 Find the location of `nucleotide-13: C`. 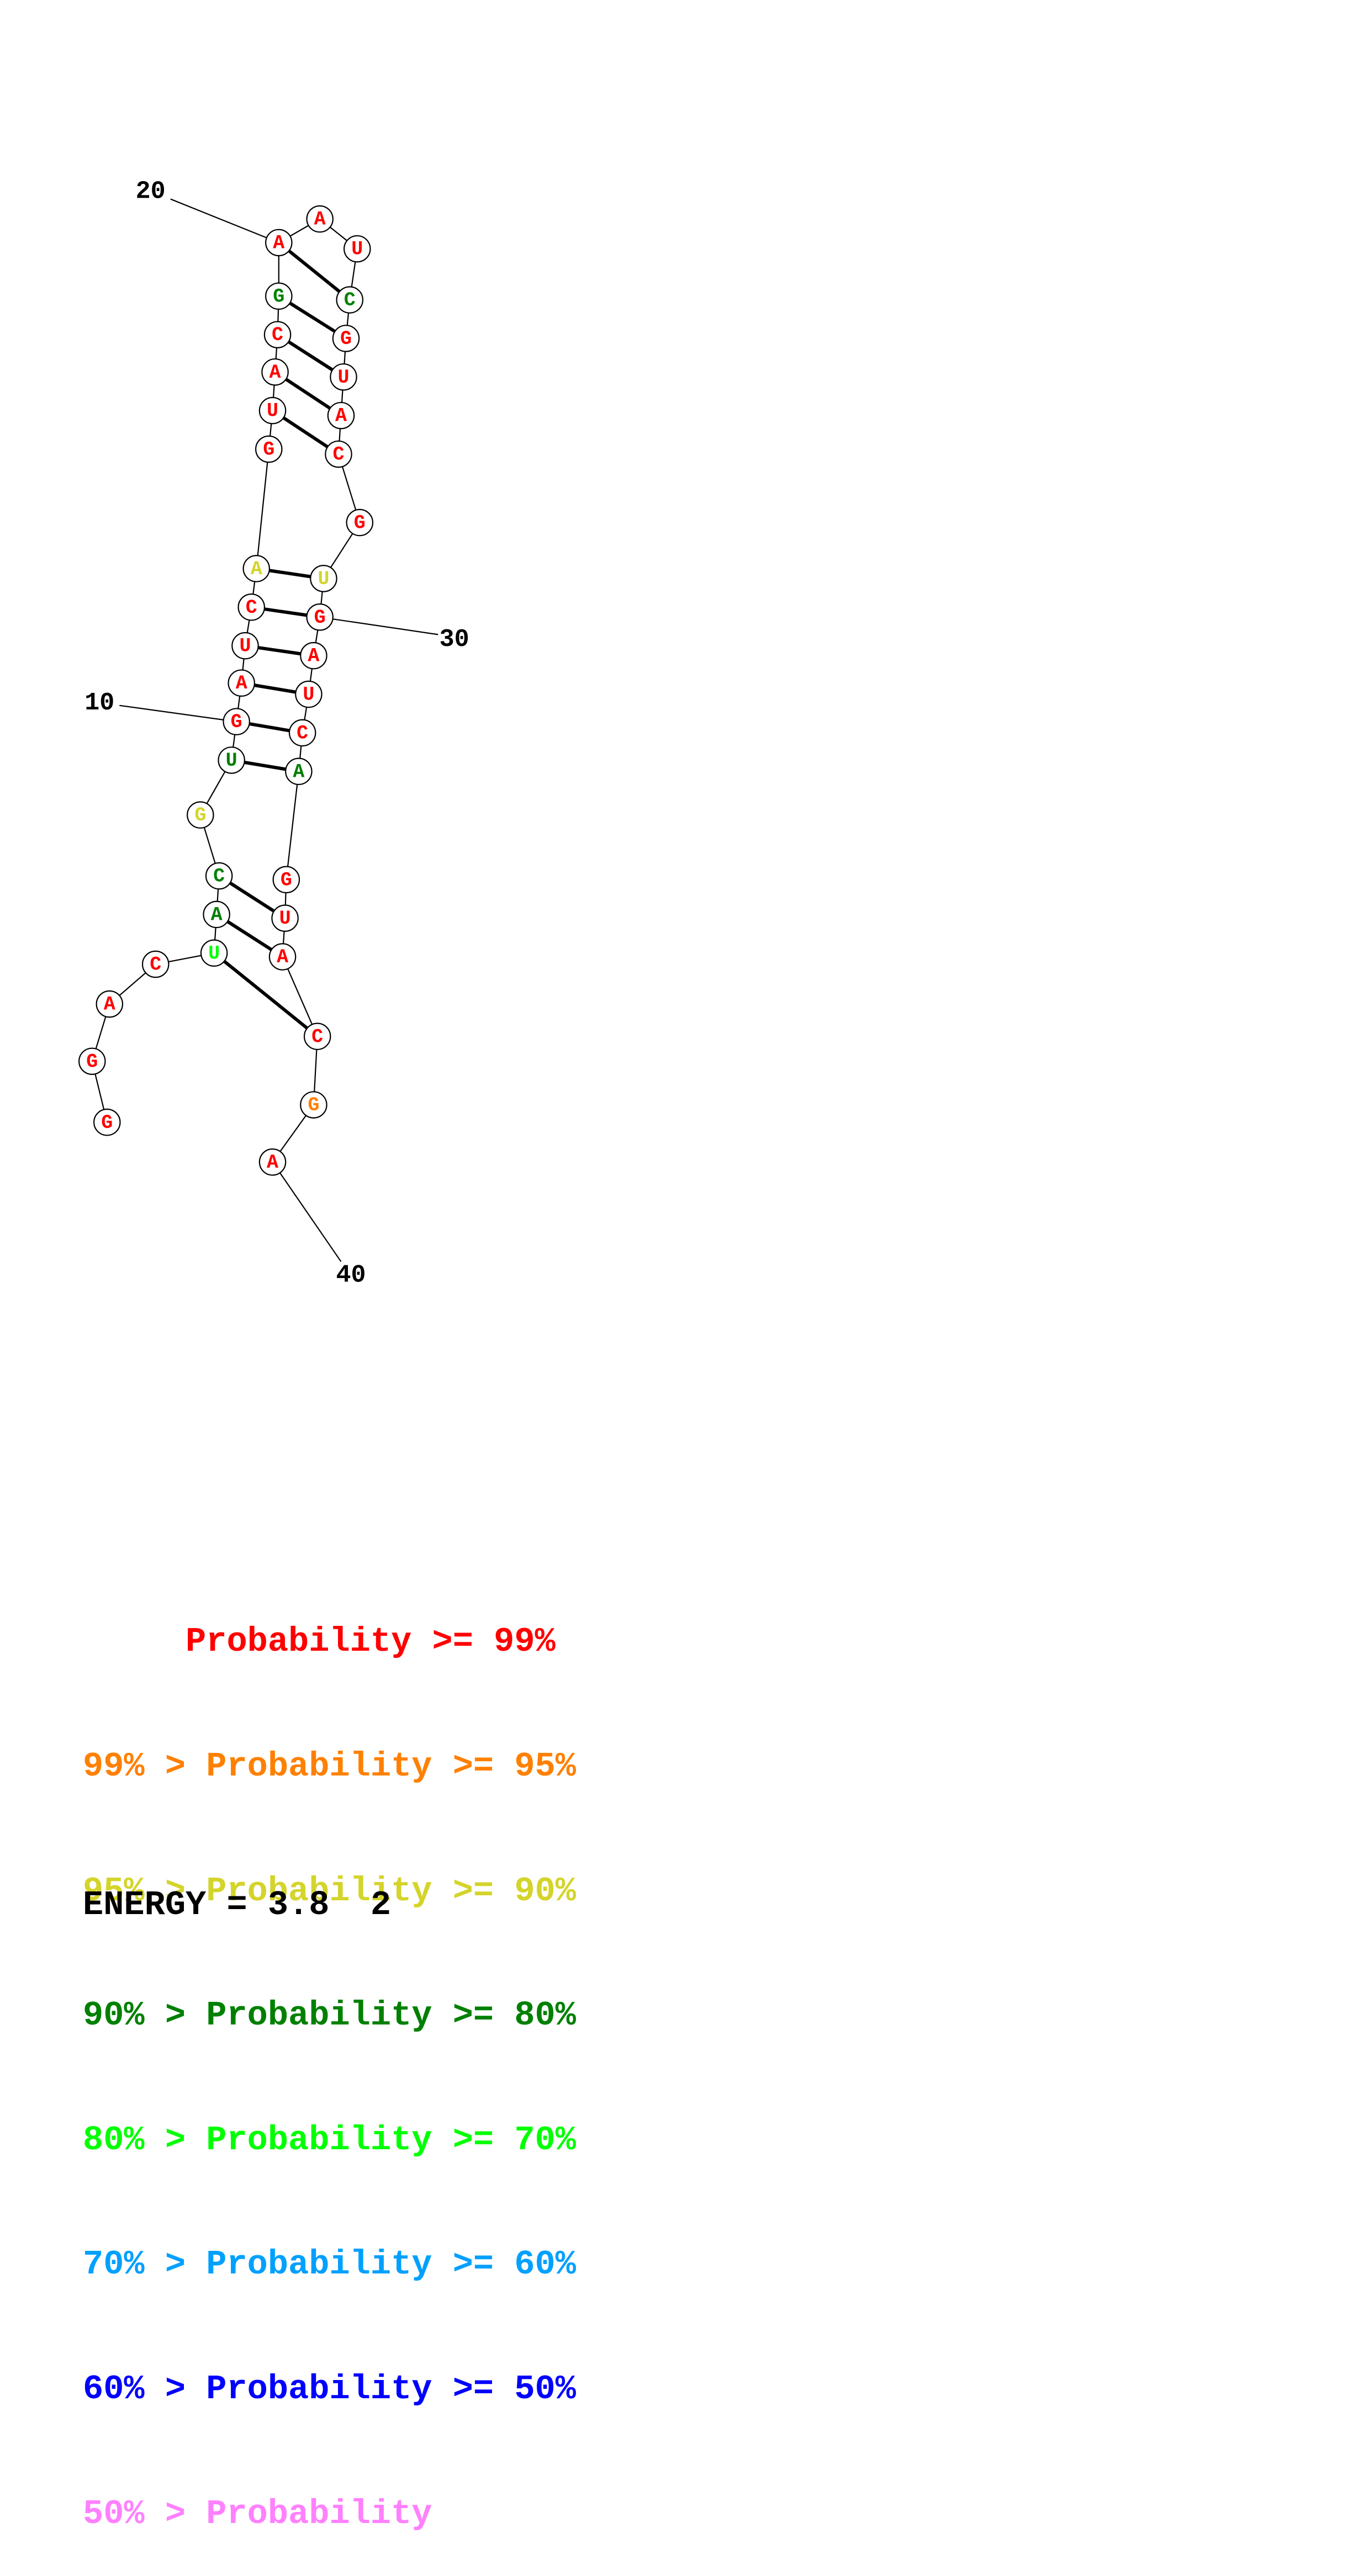

nucleotide-13: C is located at coordinates (251, 607).